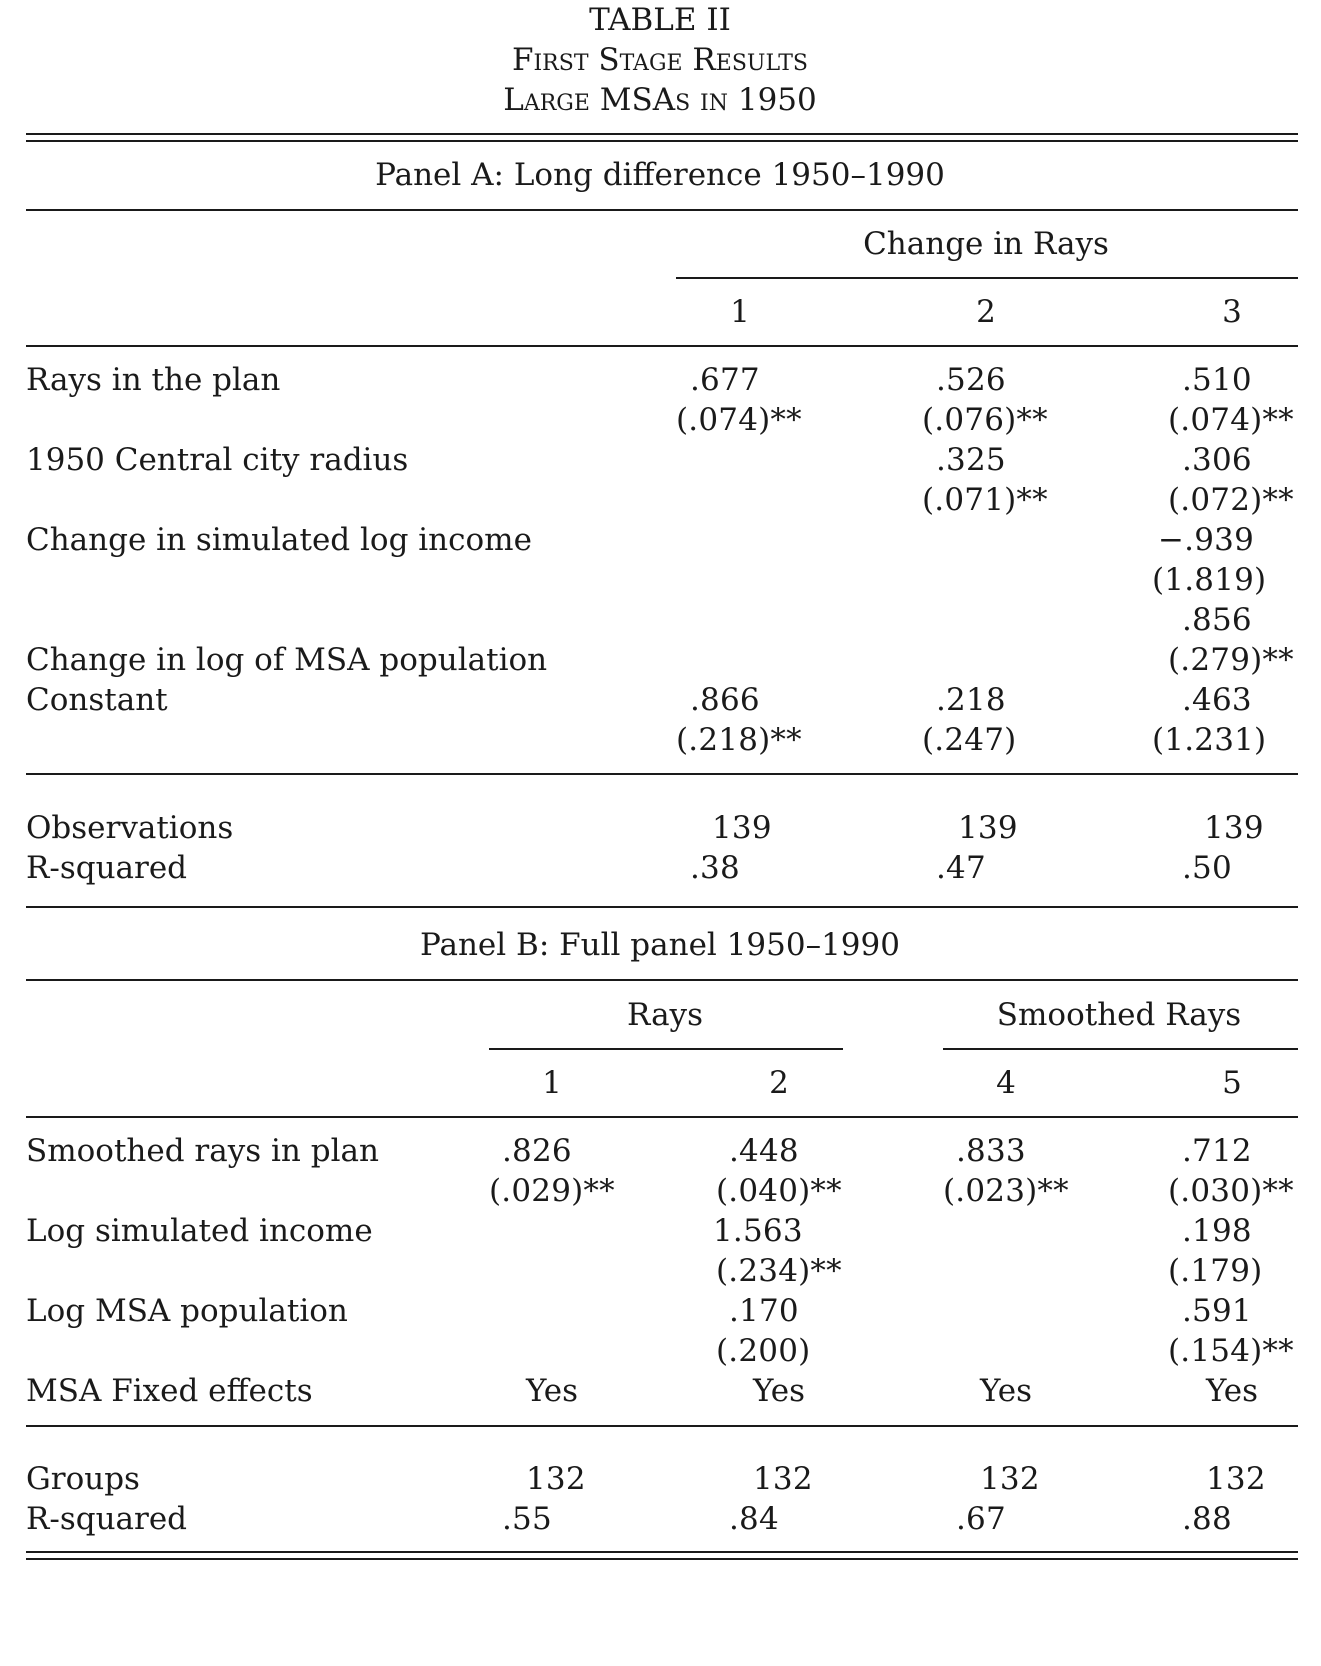 The image size is (1321, 1666). Describe the element at coordinates (130, 828) in the screenshot. I see `stat-label: Observations` at that location.